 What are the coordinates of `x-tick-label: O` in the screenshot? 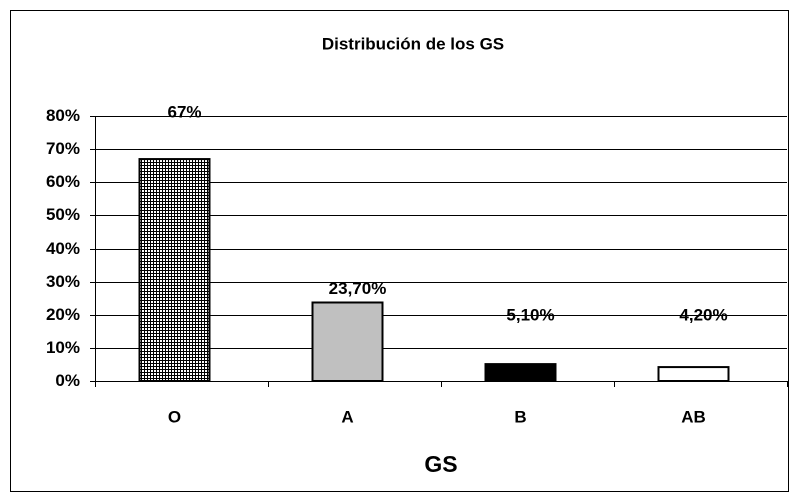 It's located at (174, 416).